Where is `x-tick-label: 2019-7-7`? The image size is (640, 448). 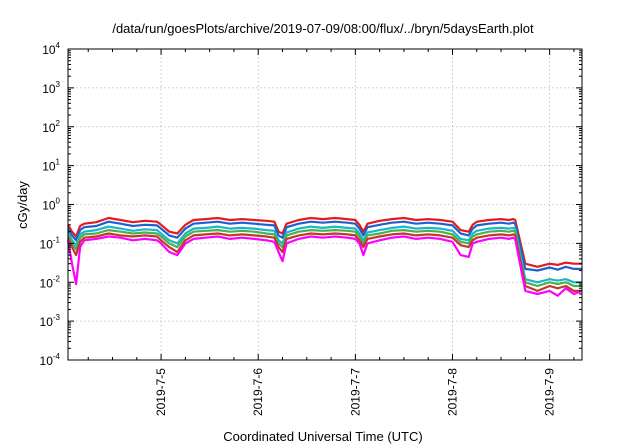 x-tick-label: 2019-7-7 is located at coordinates (355, 392).